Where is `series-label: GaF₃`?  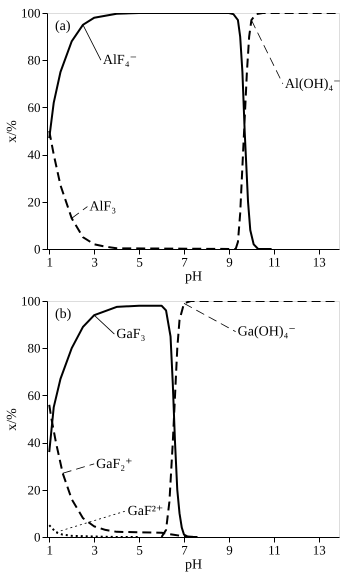 series-label: GaF₃ is located at coordinates (131, 334).